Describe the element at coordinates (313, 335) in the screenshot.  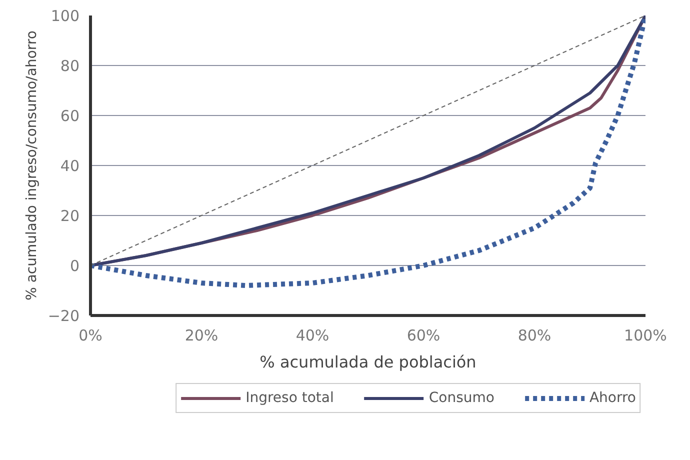
I see `x-tick-label: 40%` at that location.